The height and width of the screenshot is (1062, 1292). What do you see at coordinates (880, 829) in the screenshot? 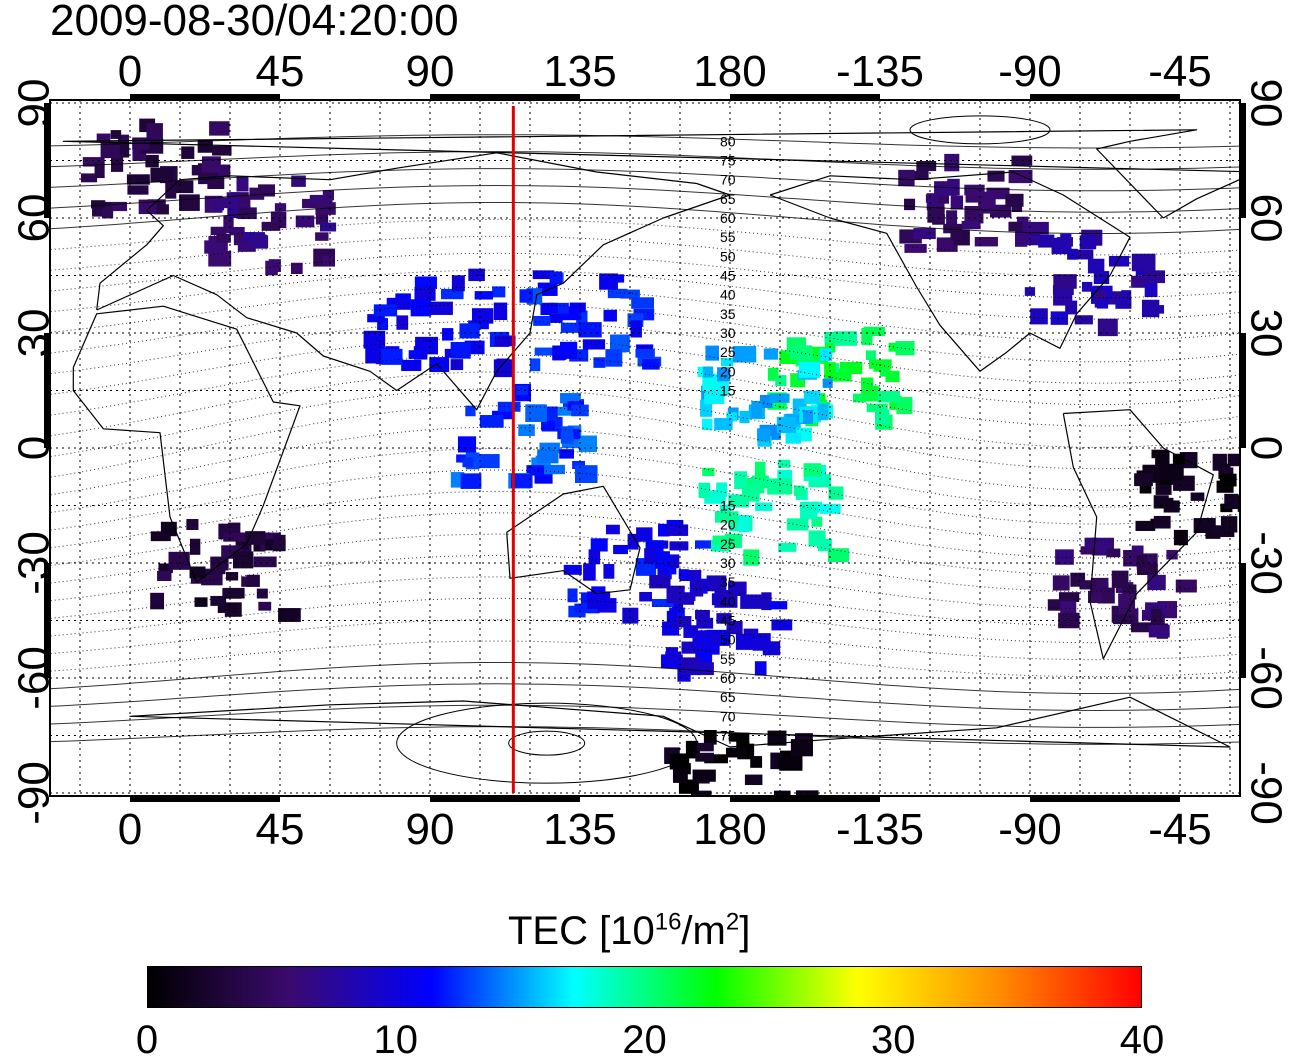
I see `bottom-lon-tick: -135` at bounding box center [880, 829].